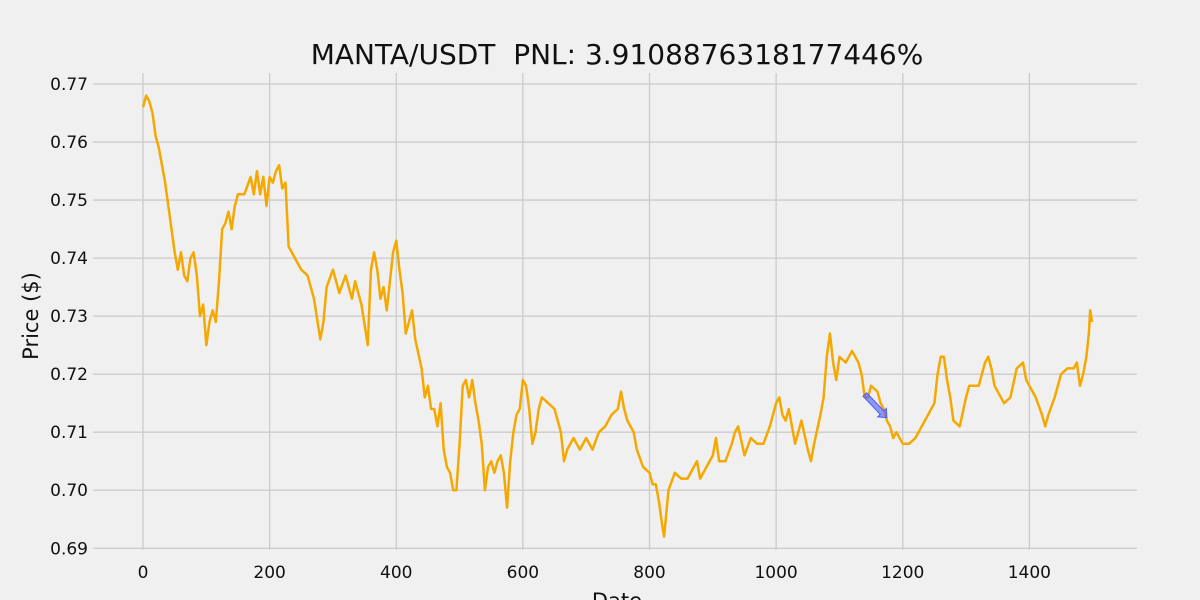 This screenshot has height=600, width=1200. Describe the element at coordinates (523, 573) in the screenshot. I see `x-tick-label: 600` at that location.